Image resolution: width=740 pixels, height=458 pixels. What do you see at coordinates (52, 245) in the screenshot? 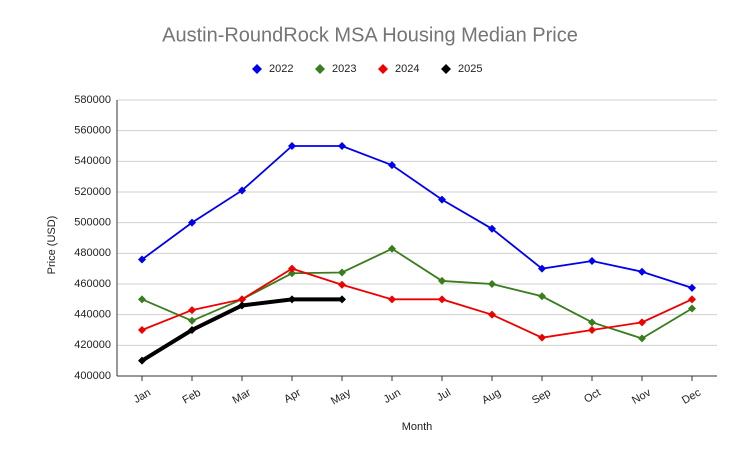
I see `y-axis-label: Price (USD)` at bounding box center [52, 245].